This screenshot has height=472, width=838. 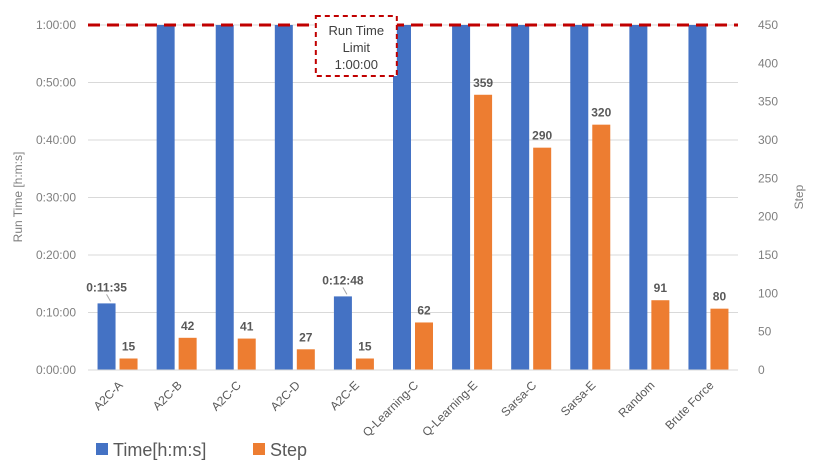 I want to click on category-label: A2C-C, so click(x=226, y=396).